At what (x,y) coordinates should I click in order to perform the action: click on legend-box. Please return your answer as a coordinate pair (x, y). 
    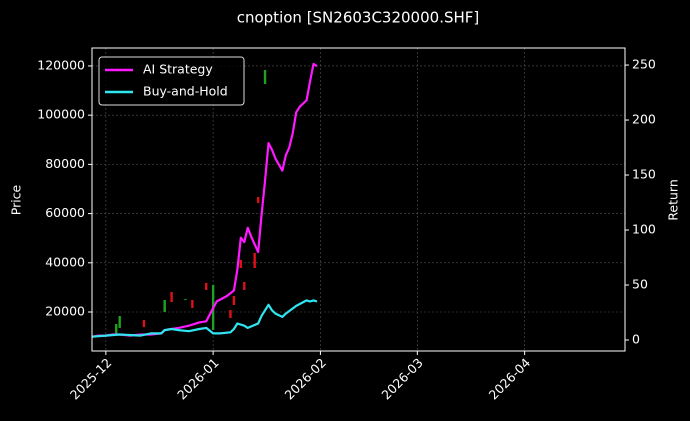
    Looking at the image, I should click on (171, 81).